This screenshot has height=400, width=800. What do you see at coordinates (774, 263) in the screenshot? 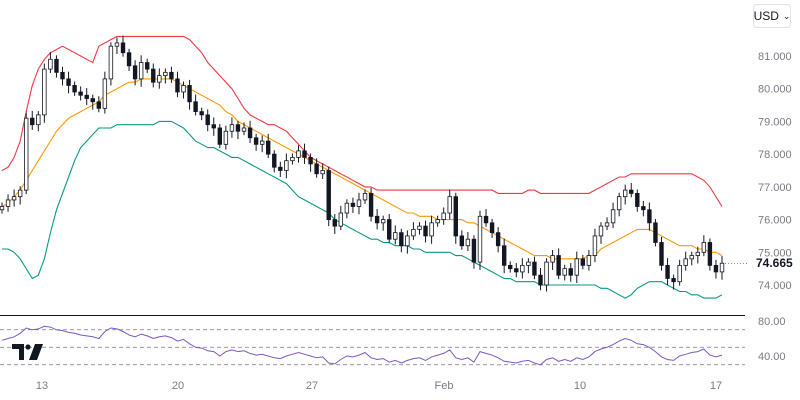
I see `last-price-label: 74.665` at bounding box center [774, 263].